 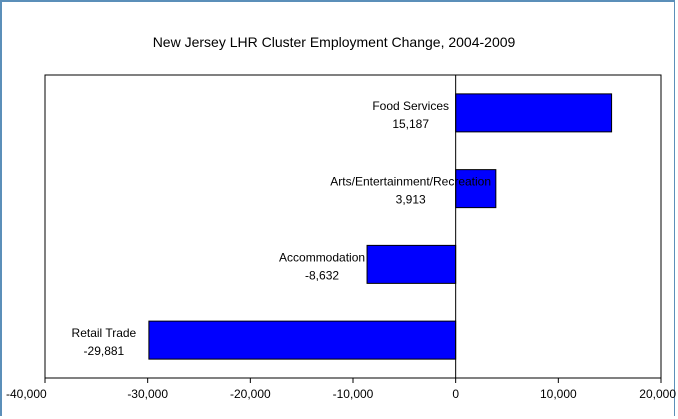 What do you see at coordinates (147, 394) in the screenshot?
I see `x-tick-label: -30,000` at bounding box center [147, 394].